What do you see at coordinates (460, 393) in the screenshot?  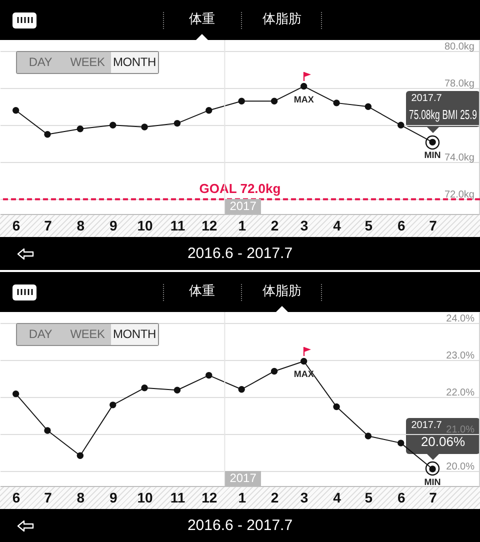 I see `y-tick-label: 22.0%` at bounding box center [460, 393].